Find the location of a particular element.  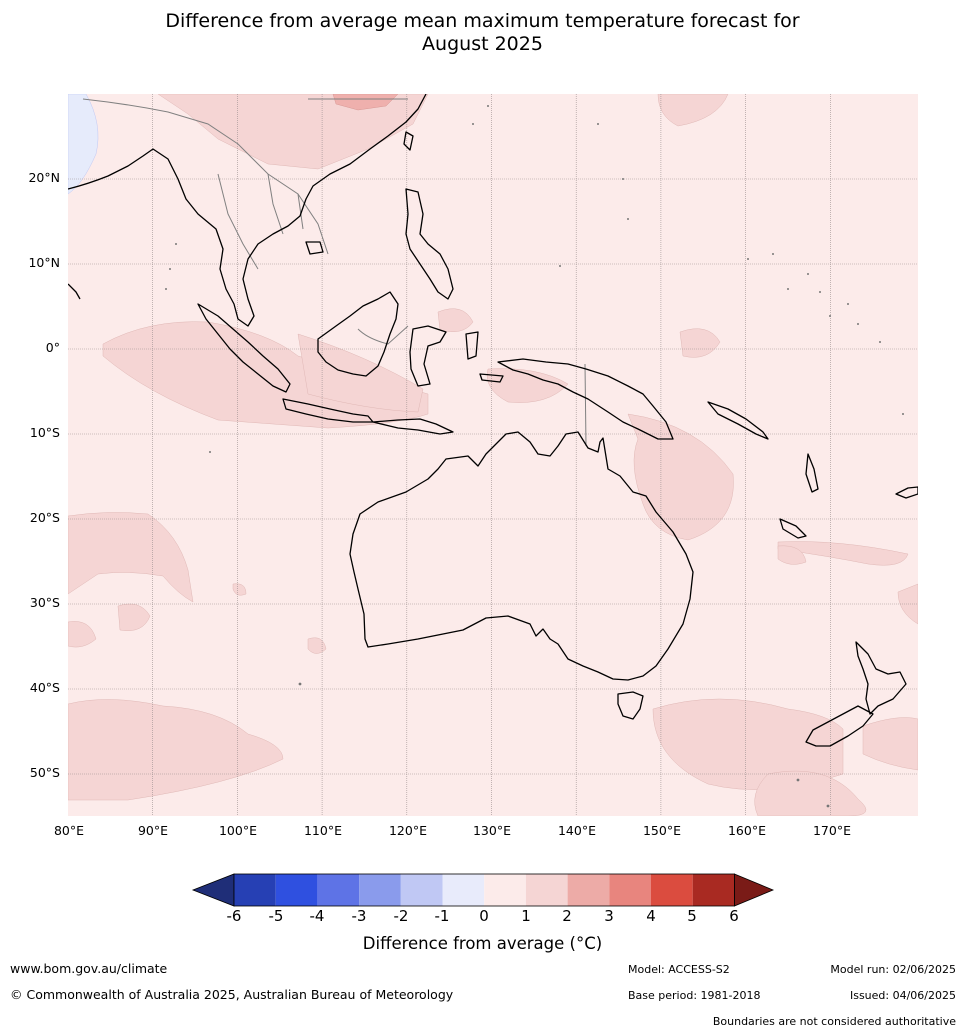

footer-model-run: Model run: 02/06/2025 is located at coordinates (893, 969).